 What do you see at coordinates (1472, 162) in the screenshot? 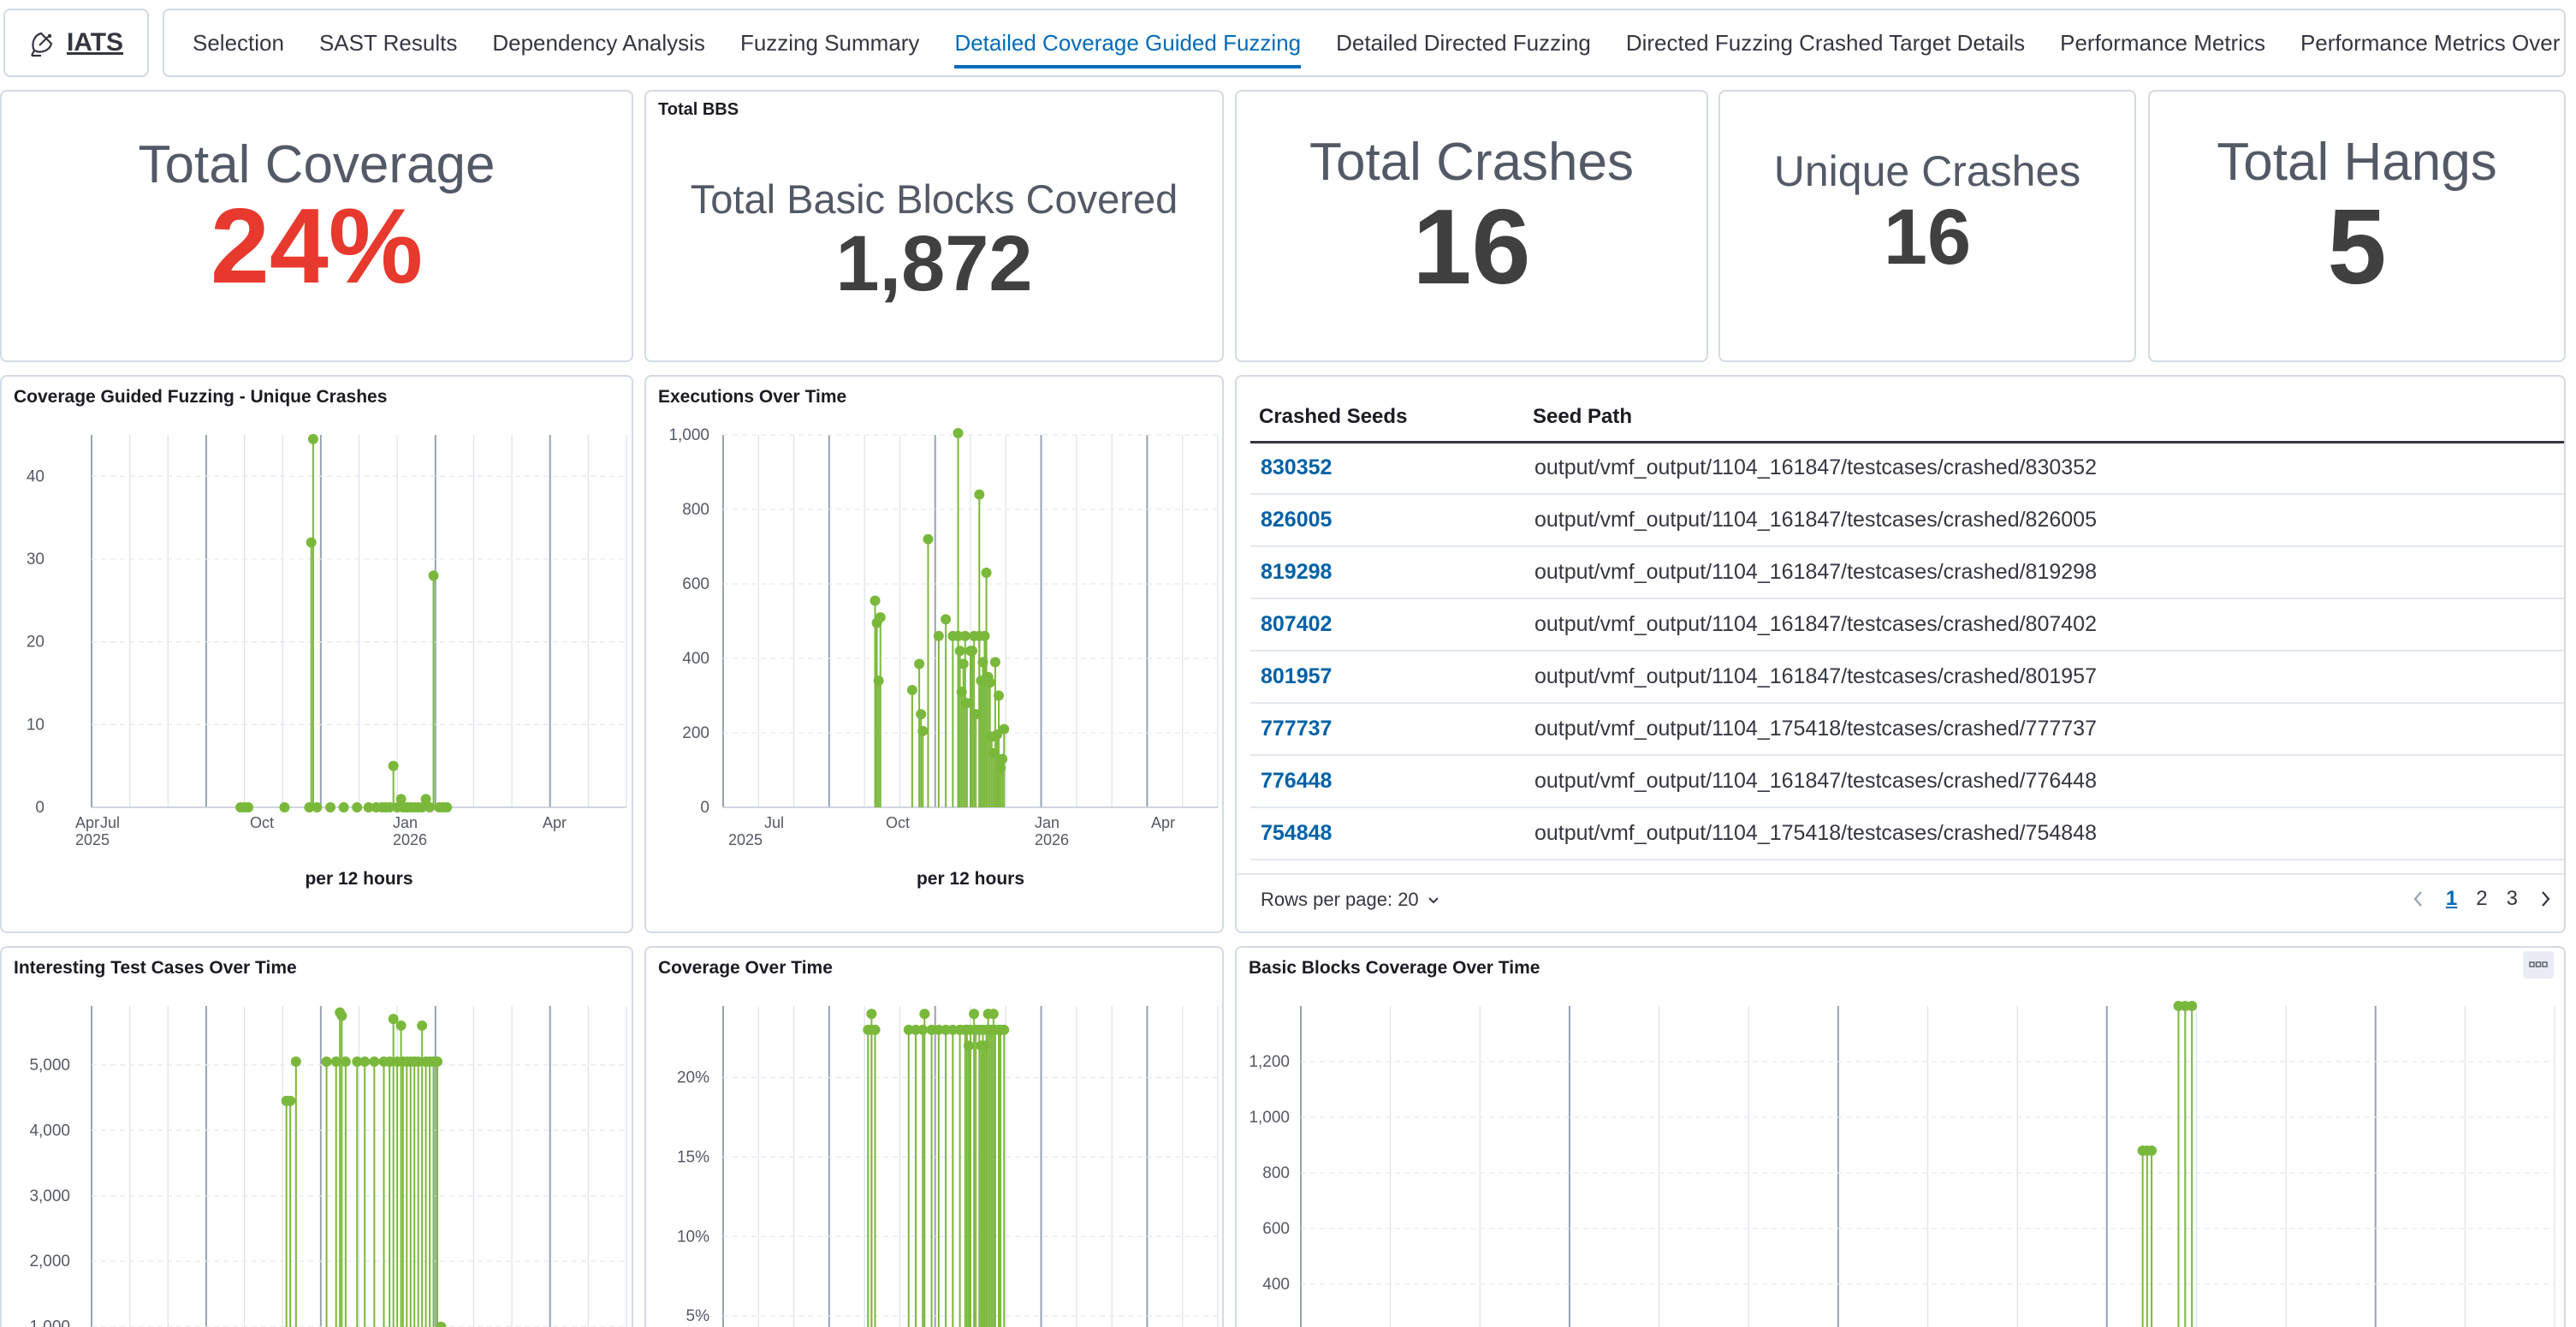
I see `total-crashes-label: Total Crashes` at bounding box center [1472, 162].